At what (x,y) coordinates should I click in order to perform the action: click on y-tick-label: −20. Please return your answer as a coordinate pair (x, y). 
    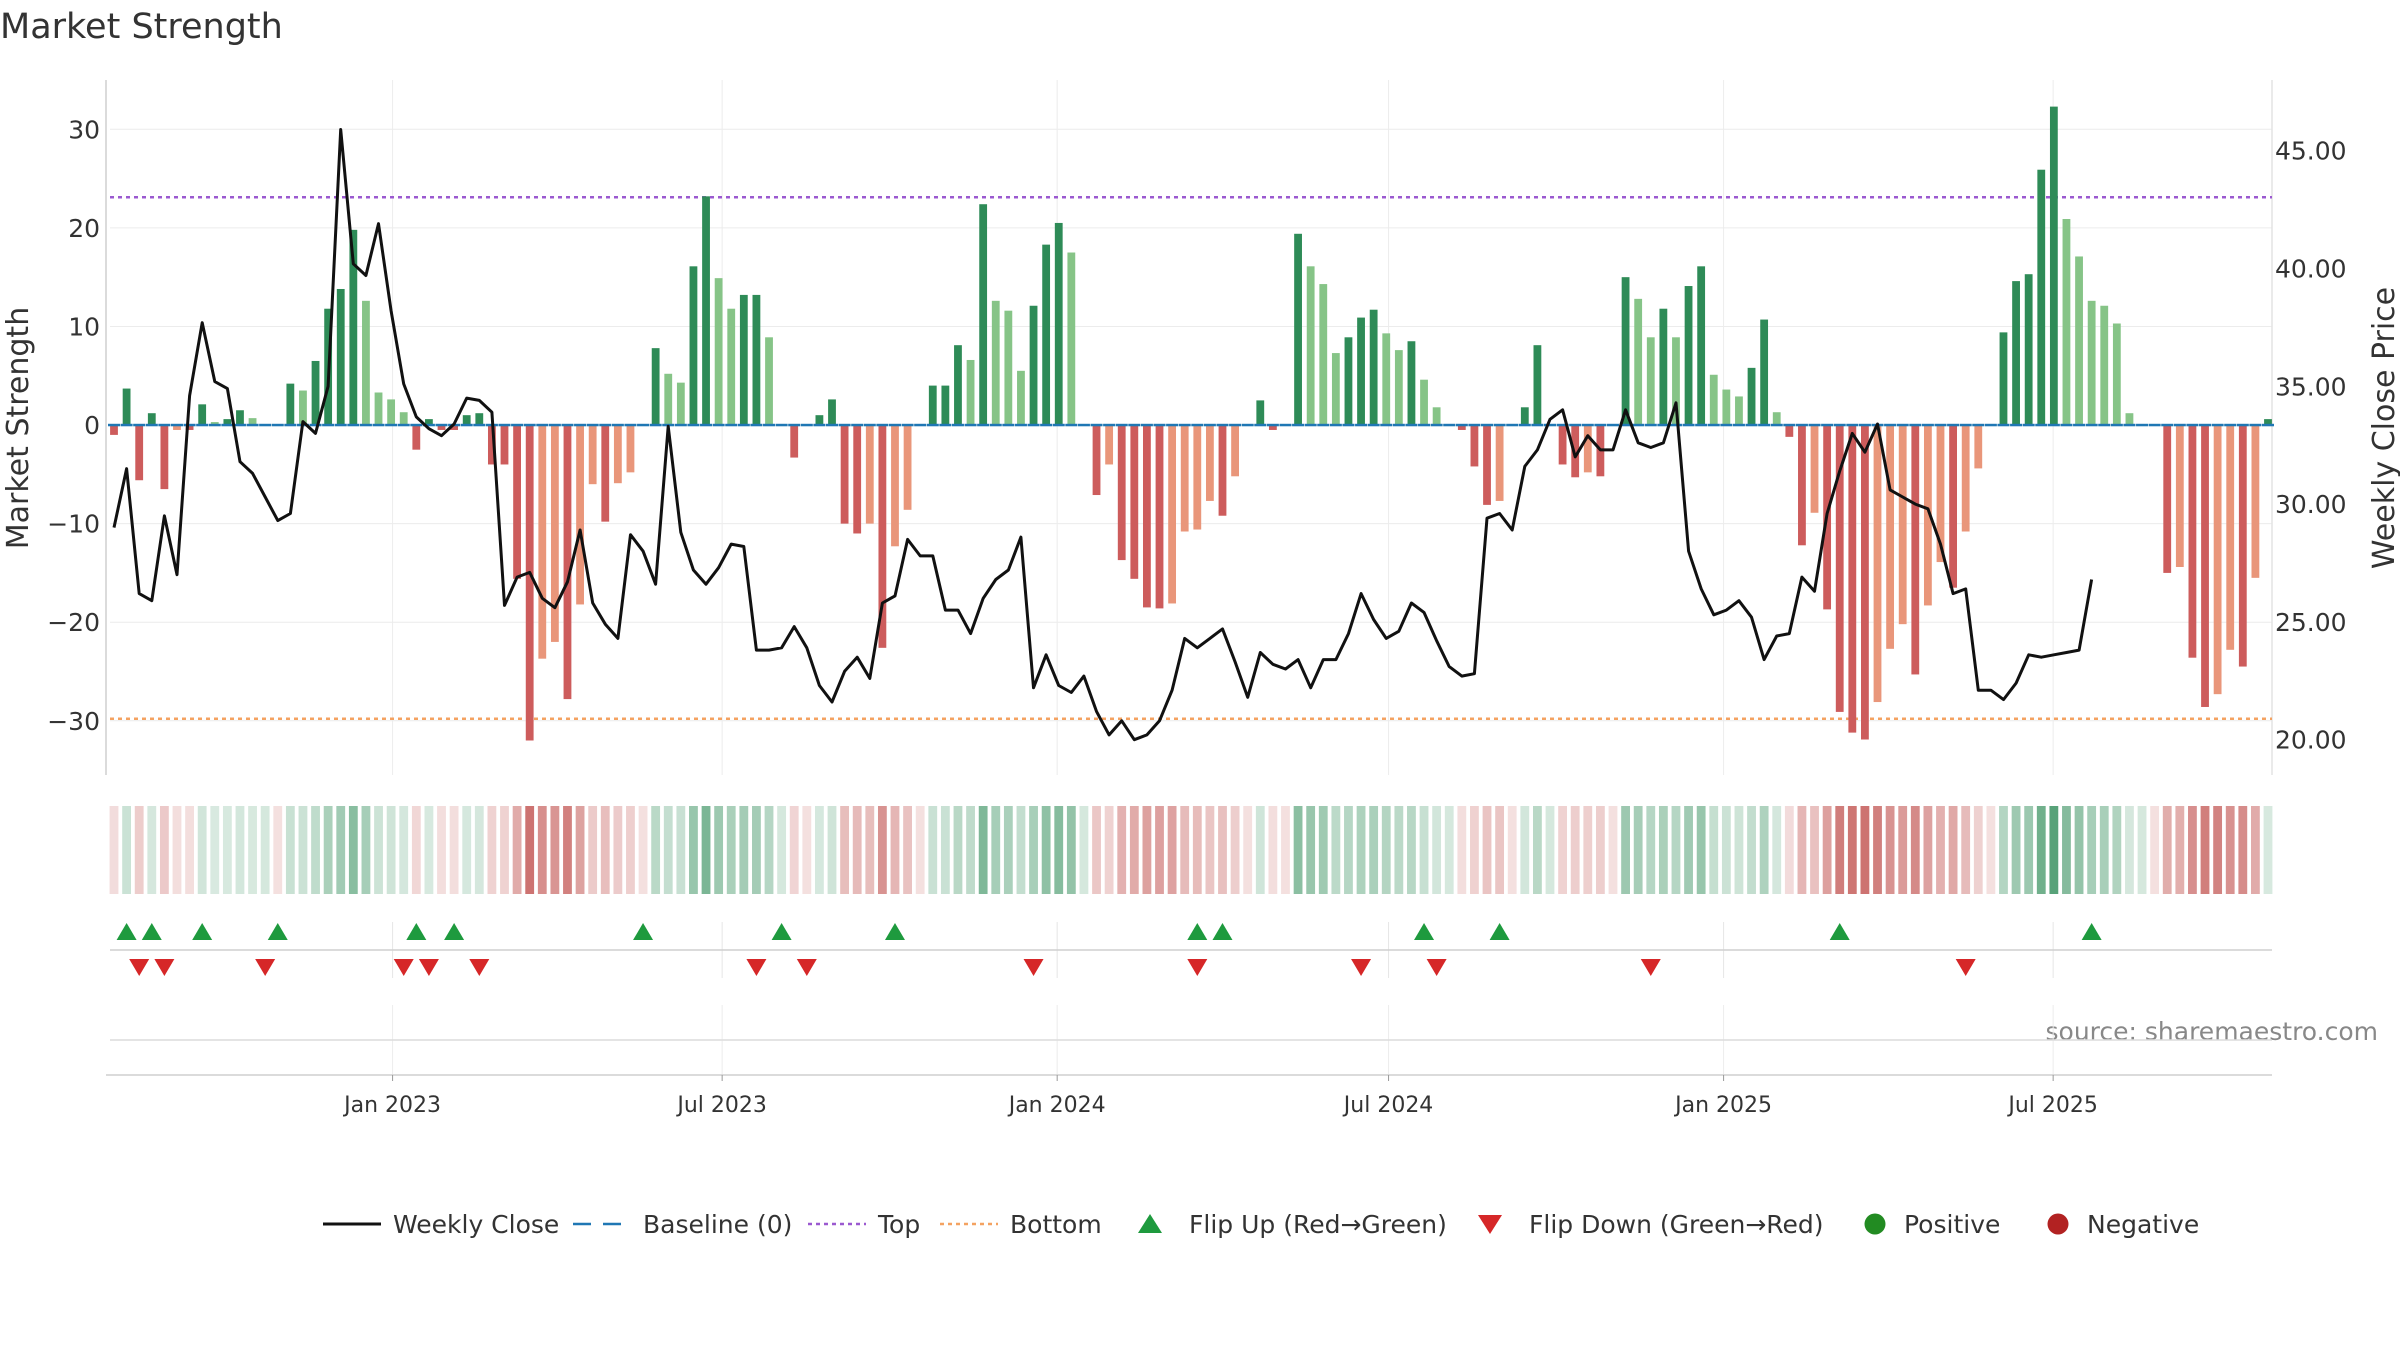
    Looking at the image, I should click on (73, 622).